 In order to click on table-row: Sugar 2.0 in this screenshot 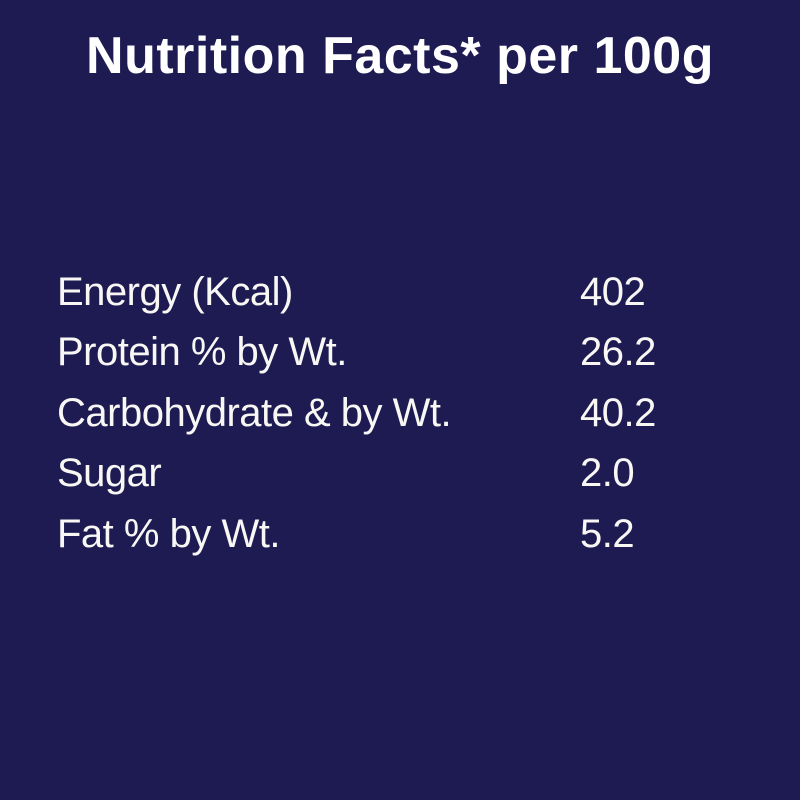, I will do `click(402, 474)`.